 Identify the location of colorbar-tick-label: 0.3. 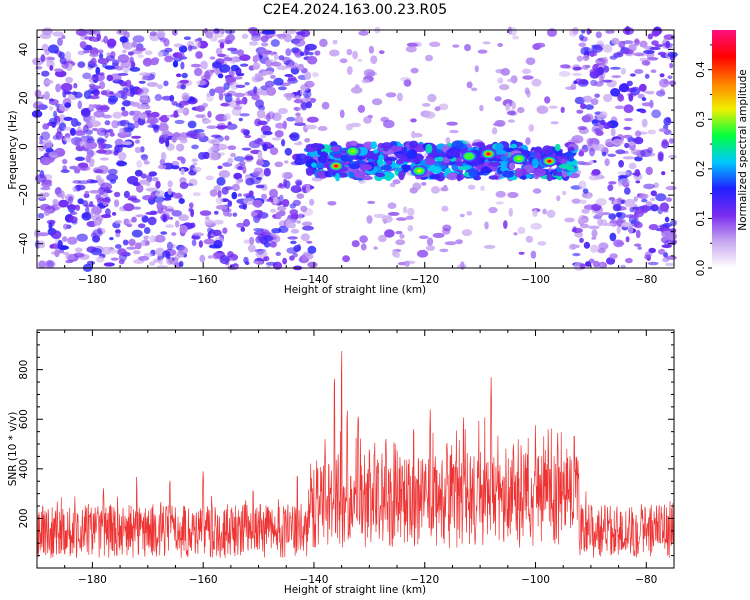
(701, 119).